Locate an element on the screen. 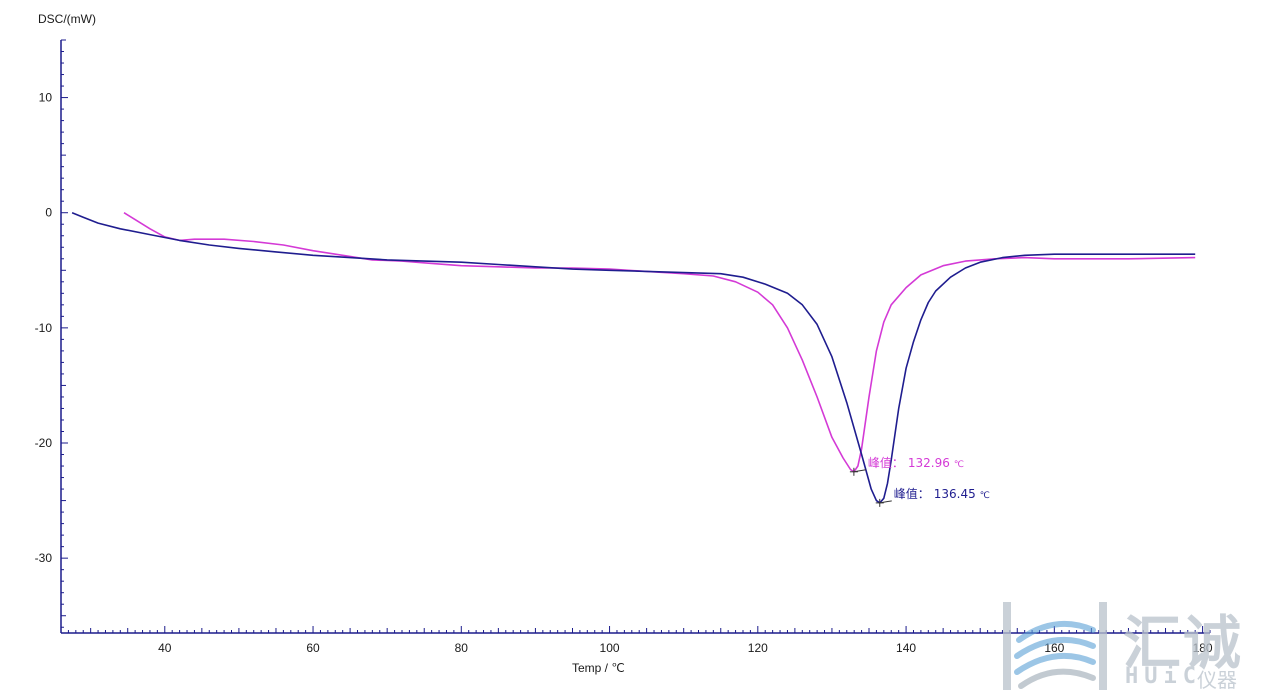  peak-annotation: 峰值： 136.45 ℃ is located at coordinates (942, 493).